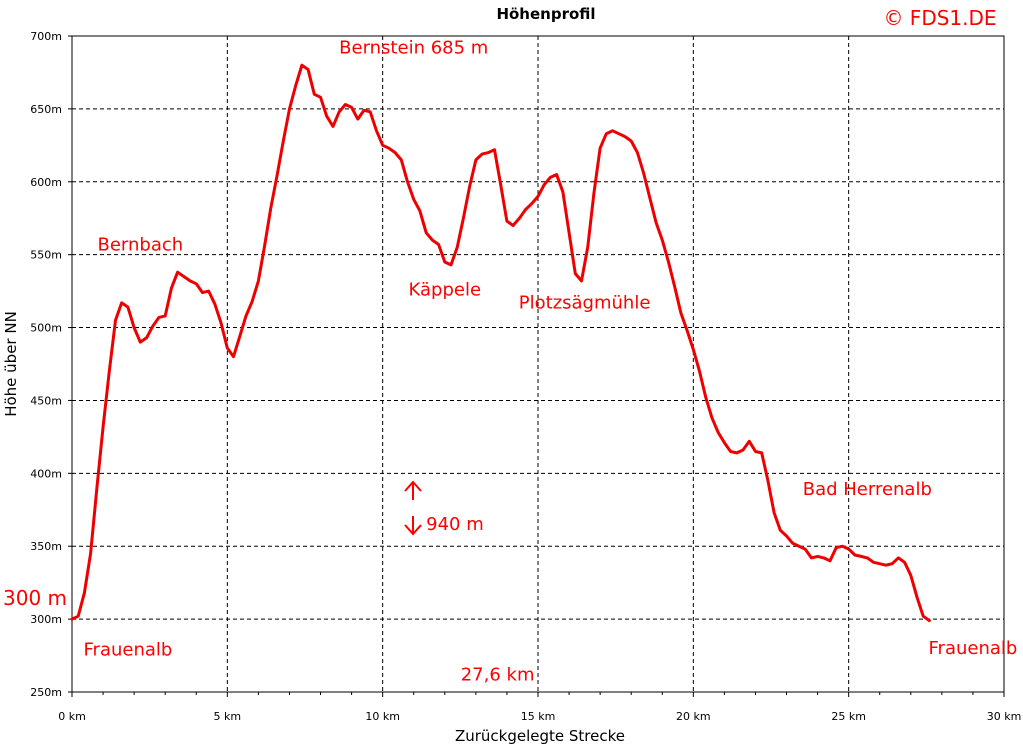 This screenshot has height=751, width=1023. Describe the element at coordinates (498, 674) in the screenshot. I see `annotation-label: 27,6 km` at that location.